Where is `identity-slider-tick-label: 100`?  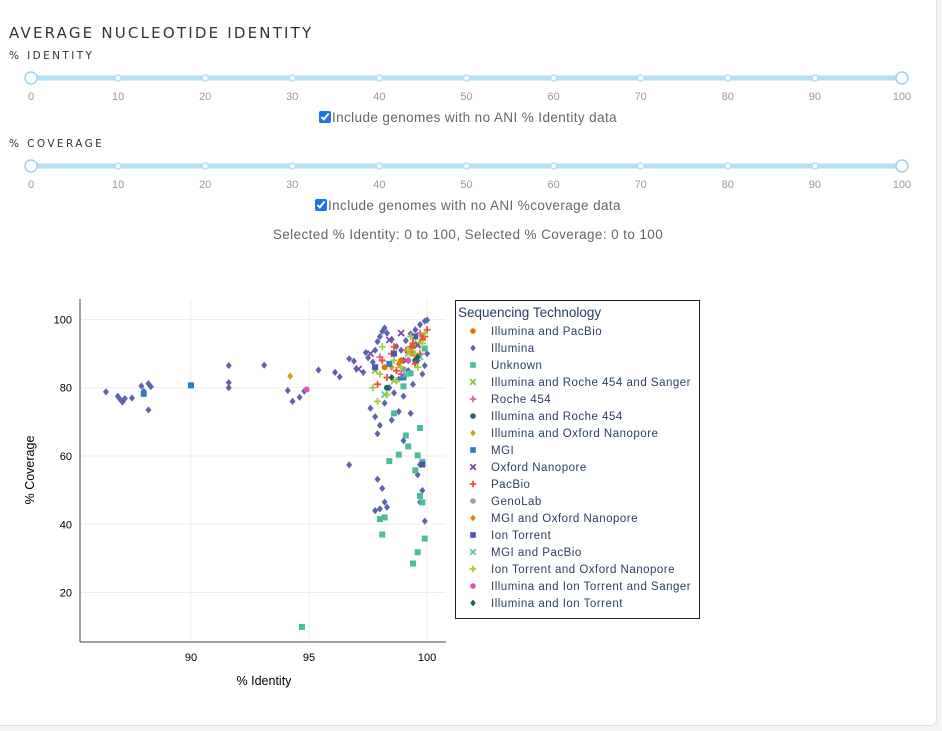 identity-slider-tick-label: 100 is located at coordinates (902, 97).